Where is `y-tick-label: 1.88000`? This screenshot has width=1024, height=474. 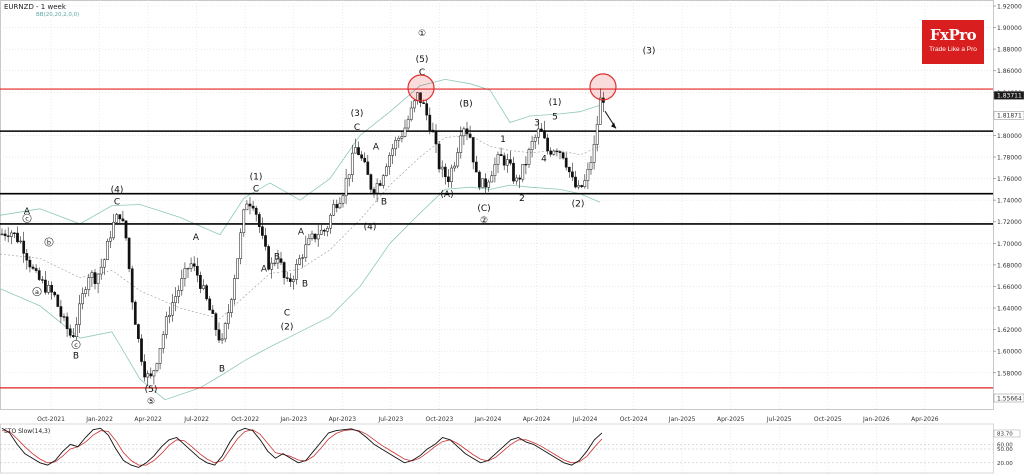 y-tick-label: 1.88000 is located at coordinates (1009, 50).